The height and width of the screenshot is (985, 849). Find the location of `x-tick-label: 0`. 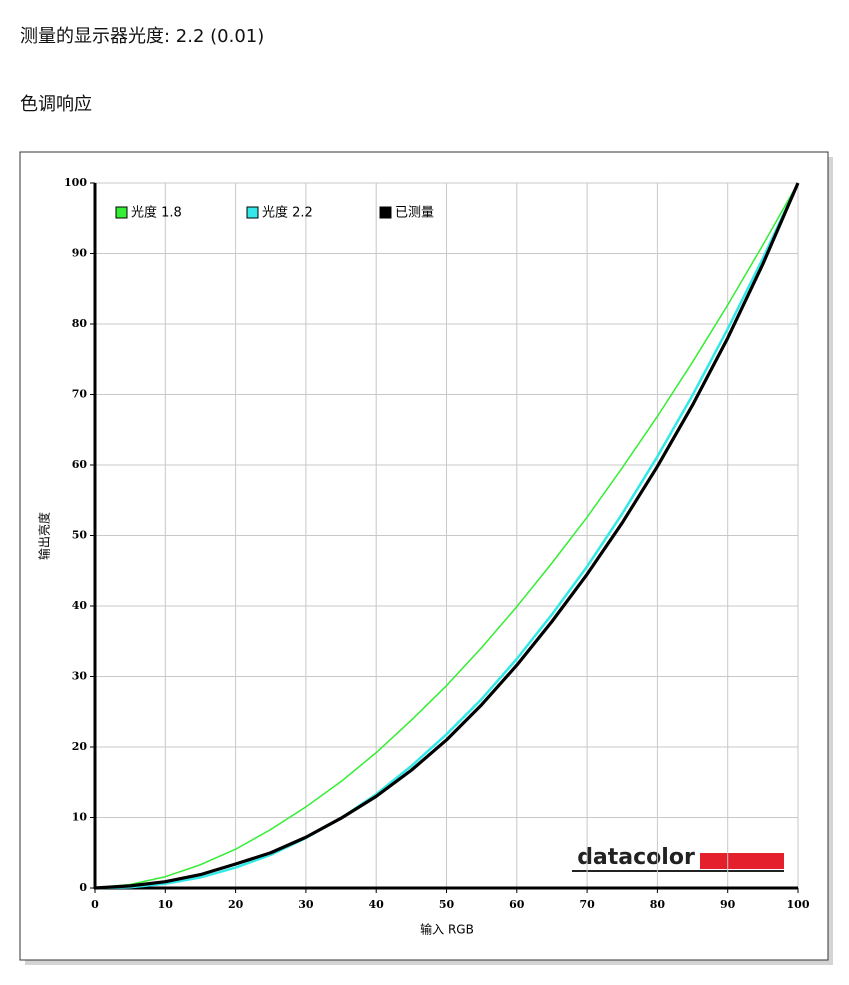

x-tick-label: 0 is located at coordinates (95, 904).